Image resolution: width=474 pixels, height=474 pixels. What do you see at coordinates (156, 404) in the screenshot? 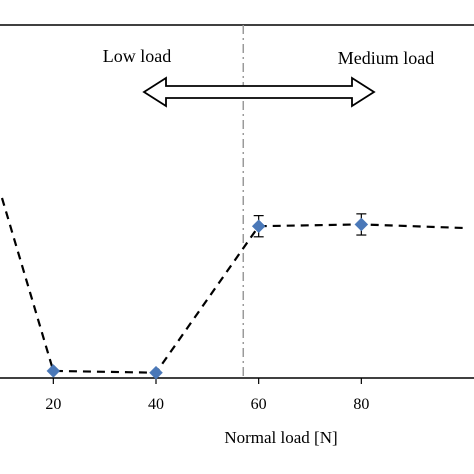
I see `x-tick-label: 40` at bounding box center [156, 404].